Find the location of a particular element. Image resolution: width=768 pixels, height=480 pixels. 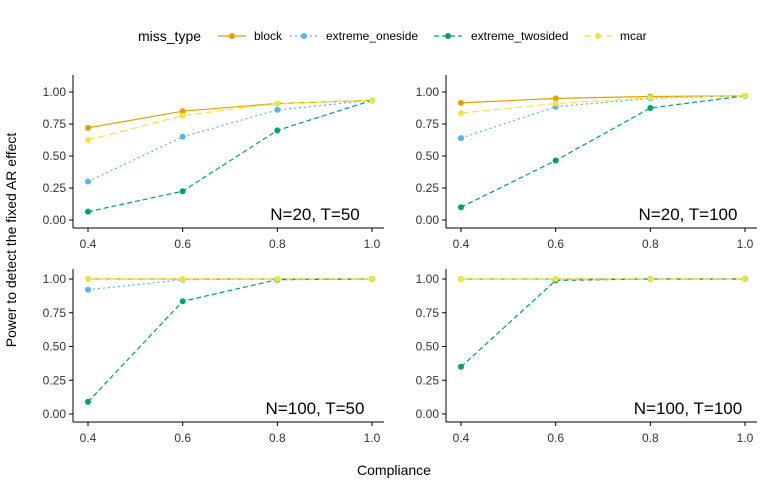

legend-title: miss_type is located at coordinates (169, 36).